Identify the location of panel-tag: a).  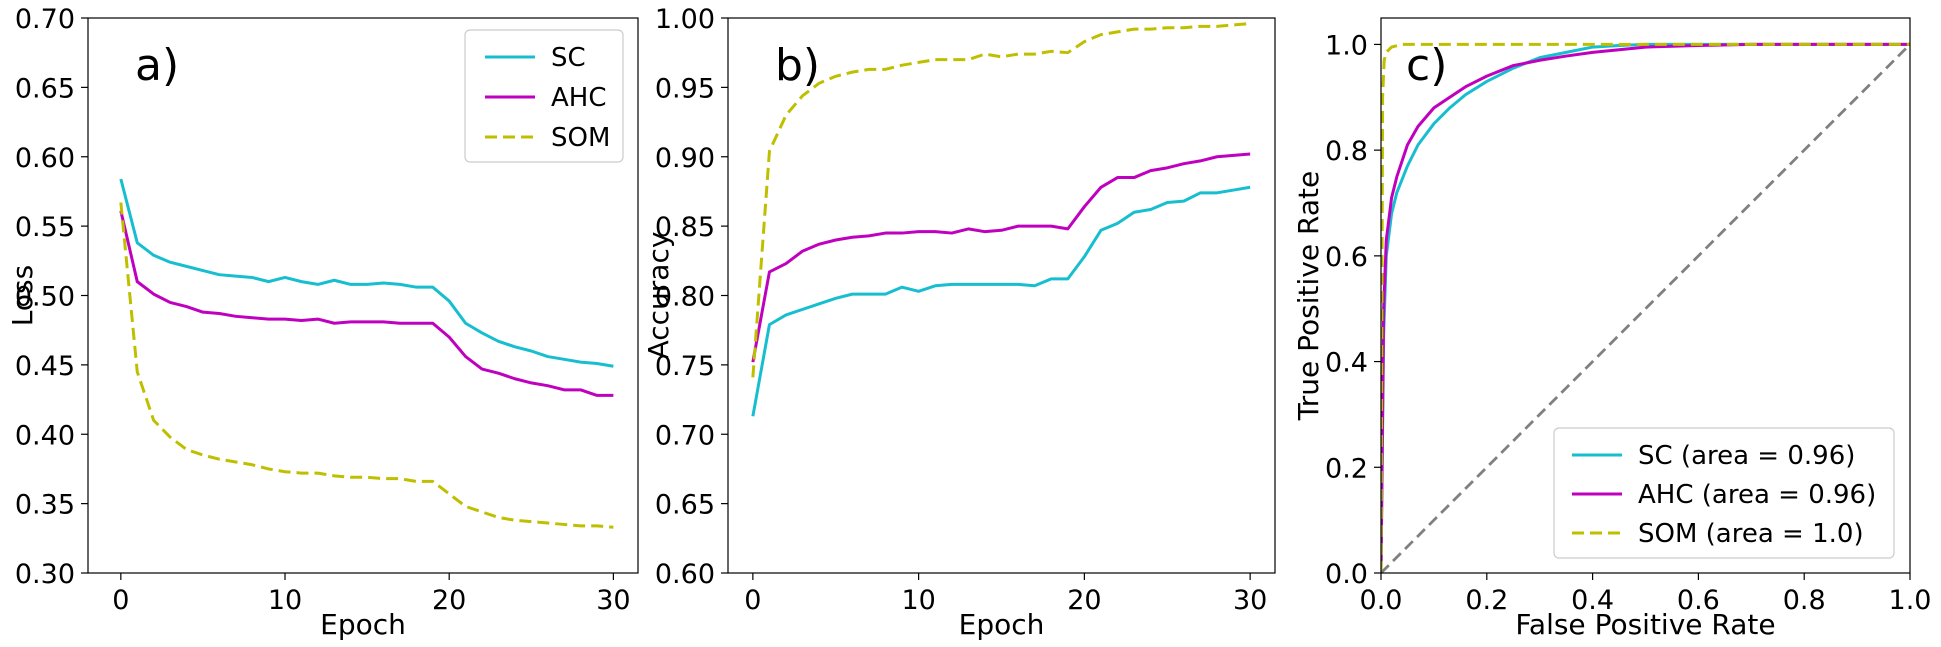
(157, 65).